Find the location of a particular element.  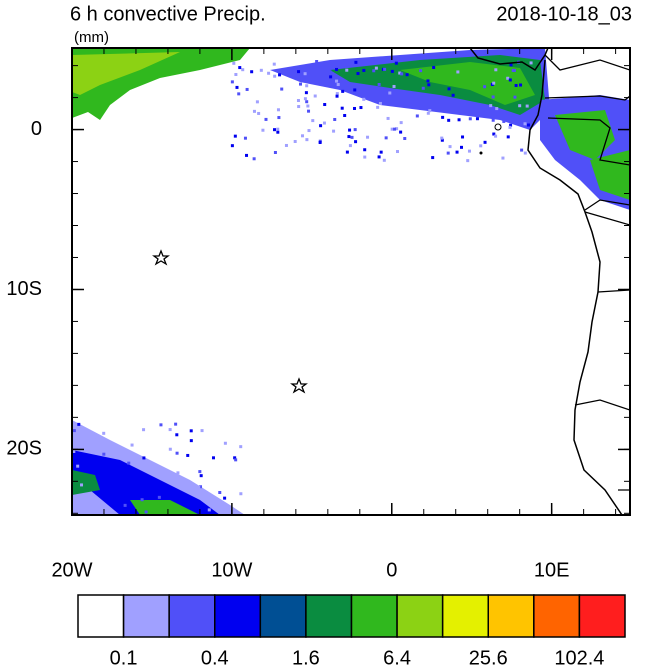

colorbar-label: 102.4 is located at coordinates (579, 657).